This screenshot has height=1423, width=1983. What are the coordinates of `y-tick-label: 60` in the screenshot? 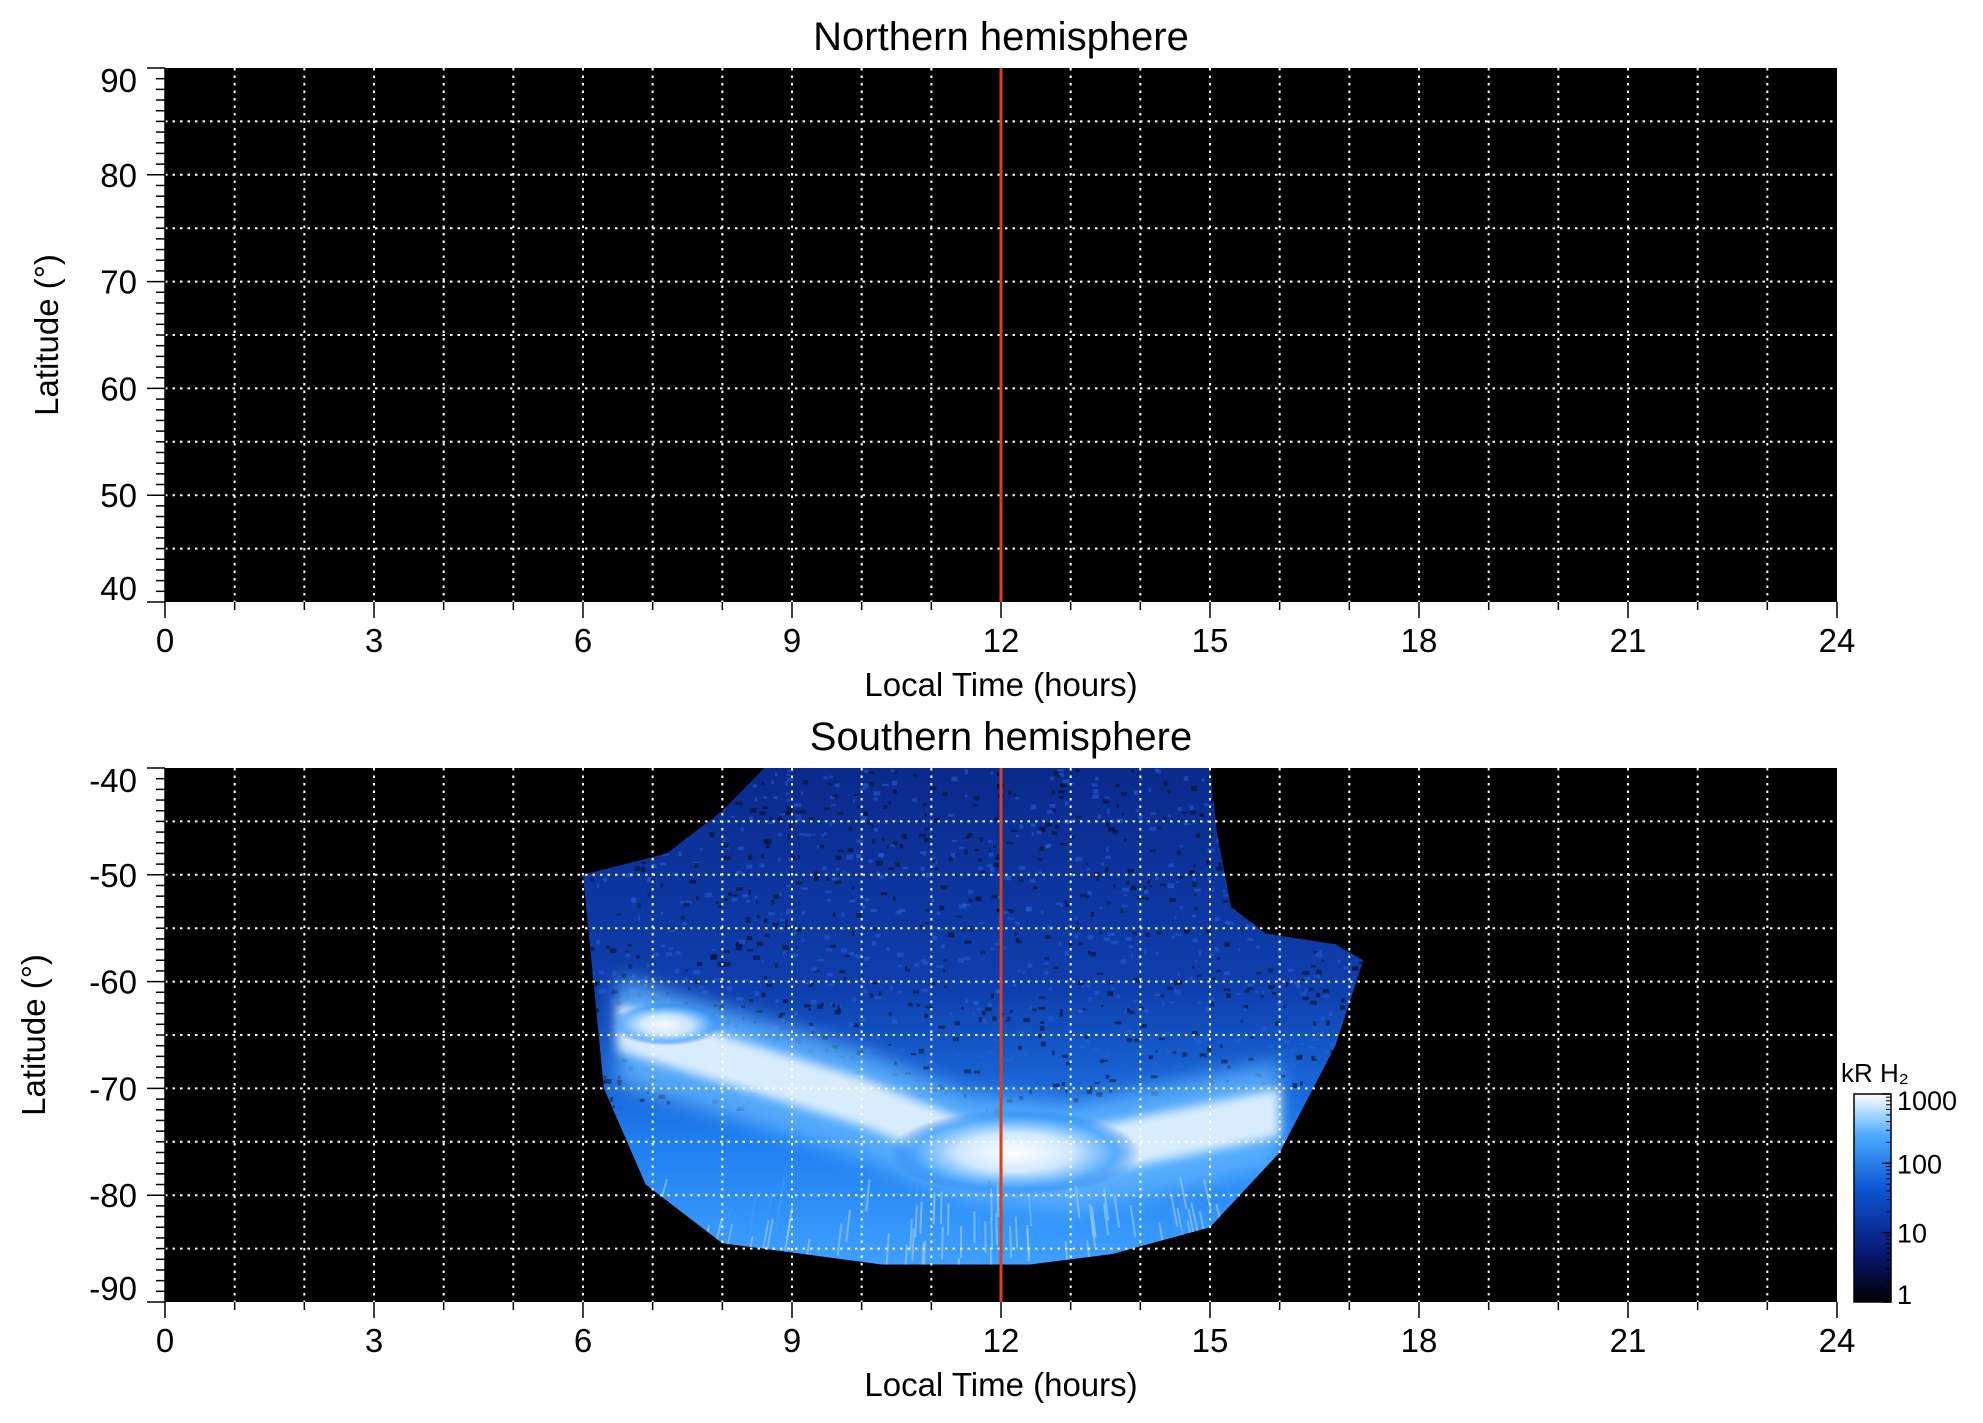 It's located at (118, 388).